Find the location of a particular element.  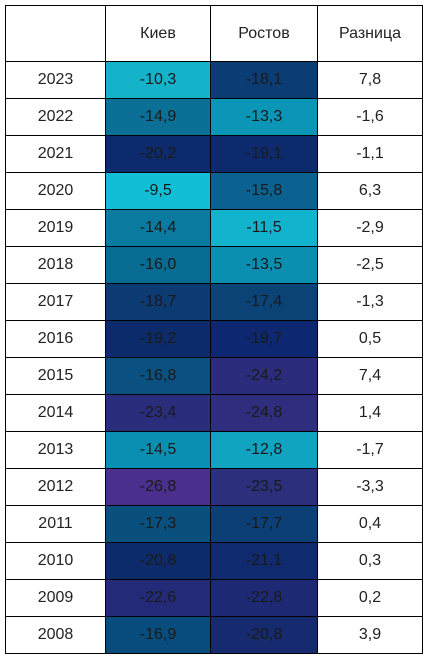

table-row: 2011 -17,3 -17,7 0,4 is located at coordinates (214, 524).